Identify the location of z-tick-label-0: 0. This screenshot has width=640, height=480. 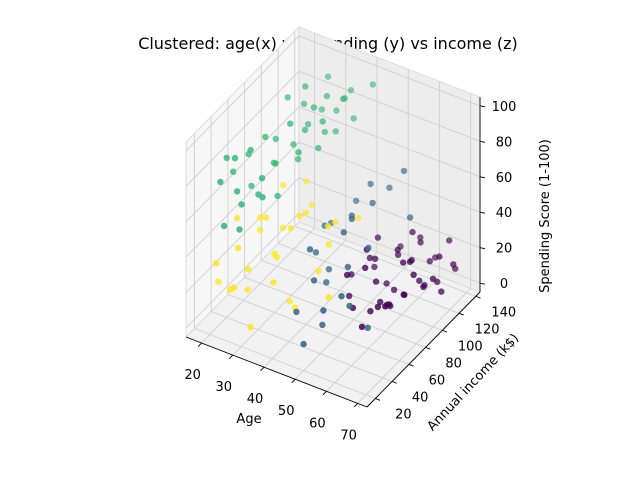
(504, 284).